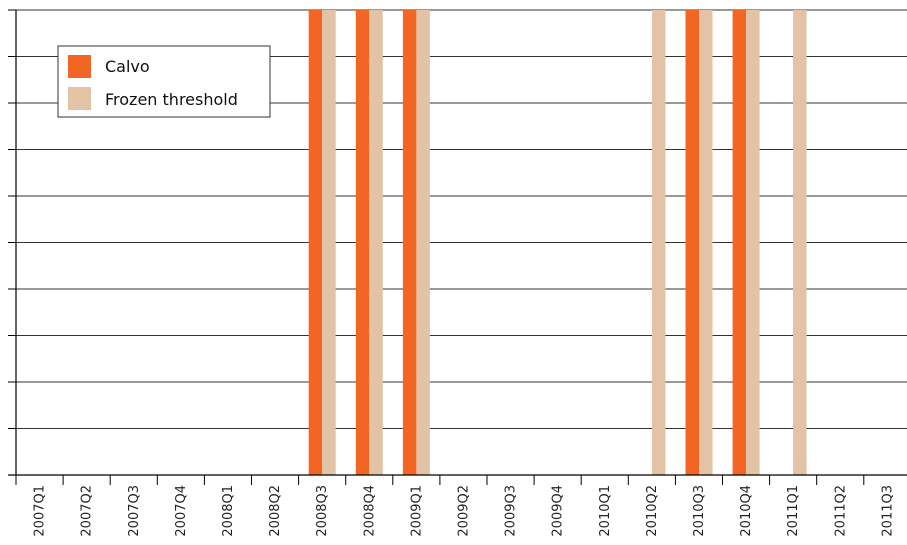 The image size is (907, 545). What do you see at coordinates (315, 242) in the screenshot?
I see `bar-calvo-2008Q3` at bounding box center [315, 242].